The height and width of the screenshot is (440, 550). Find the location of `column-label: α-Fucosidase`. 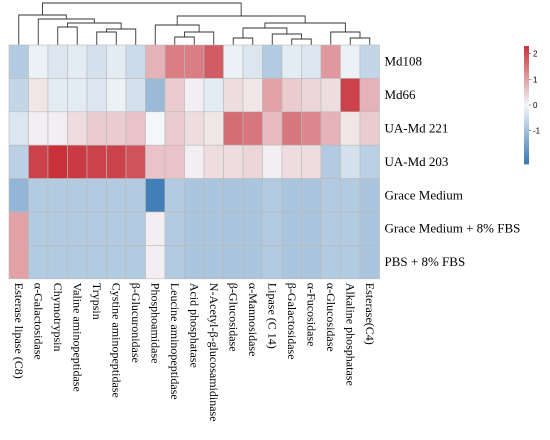

column-label: α-Fucosidase is located at coordinates (311, 315).